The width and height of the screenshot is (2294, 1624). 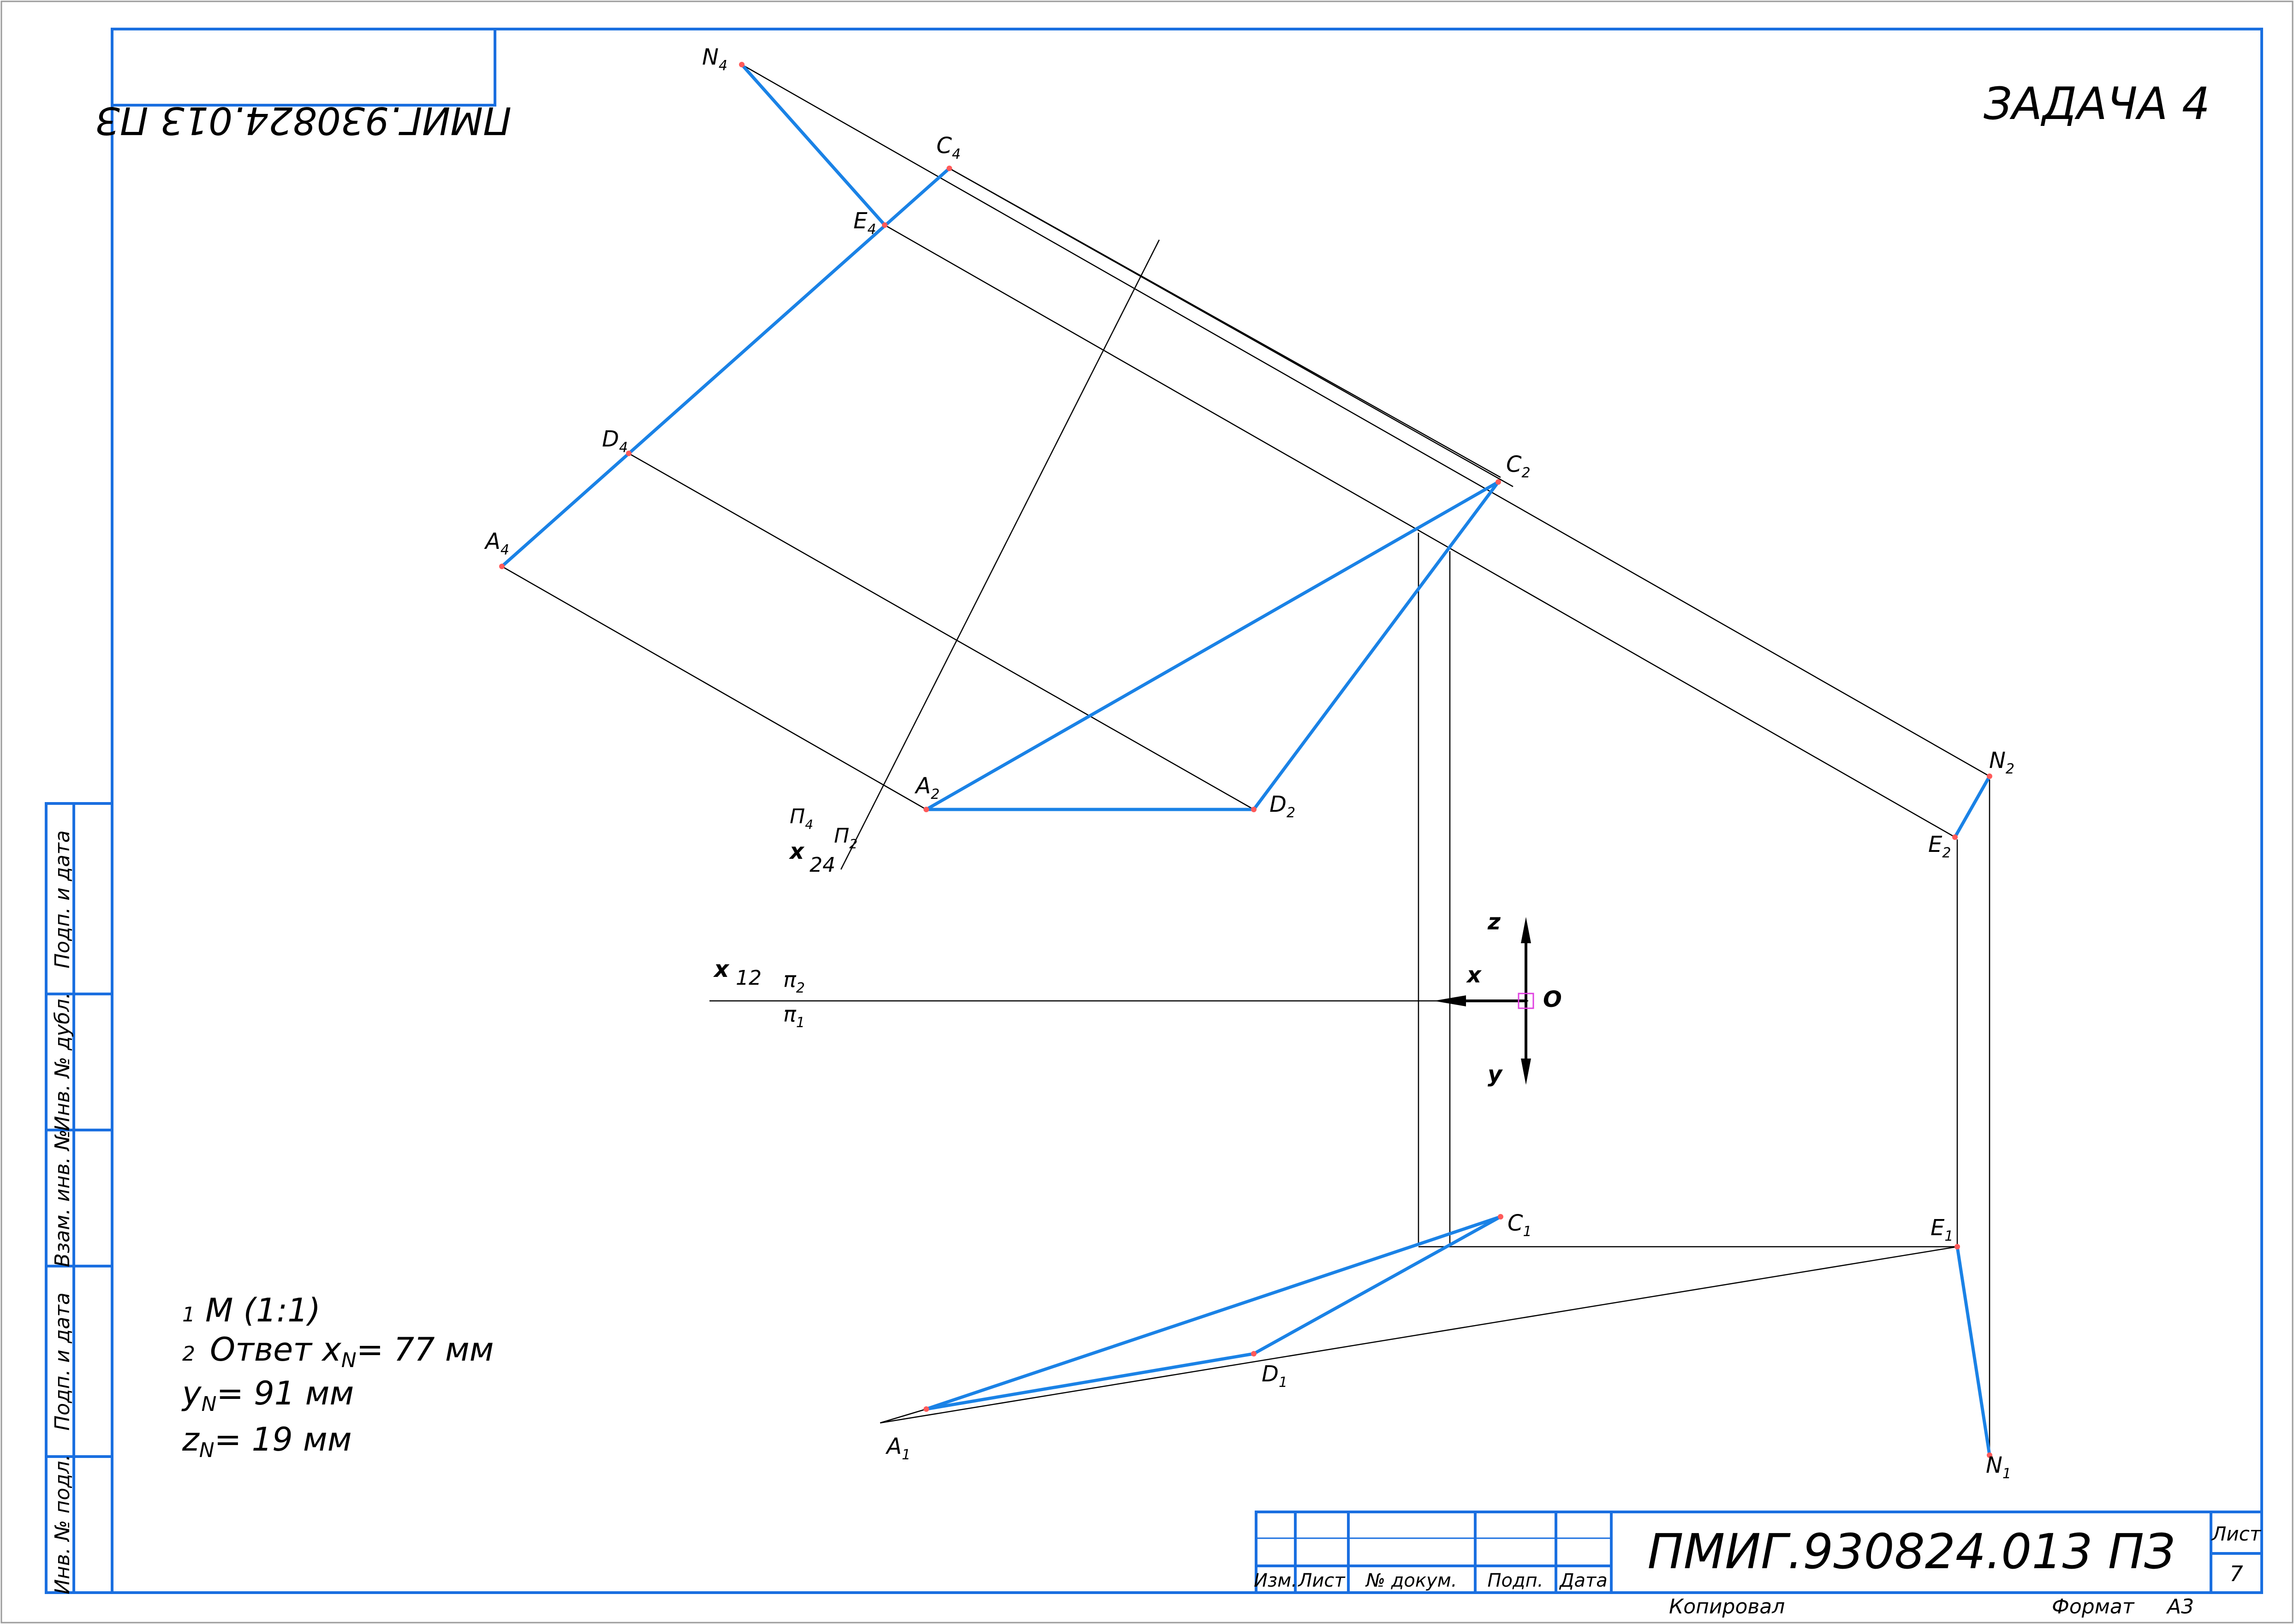 I want to click on x12-label: x, so click(x=722, y=969).